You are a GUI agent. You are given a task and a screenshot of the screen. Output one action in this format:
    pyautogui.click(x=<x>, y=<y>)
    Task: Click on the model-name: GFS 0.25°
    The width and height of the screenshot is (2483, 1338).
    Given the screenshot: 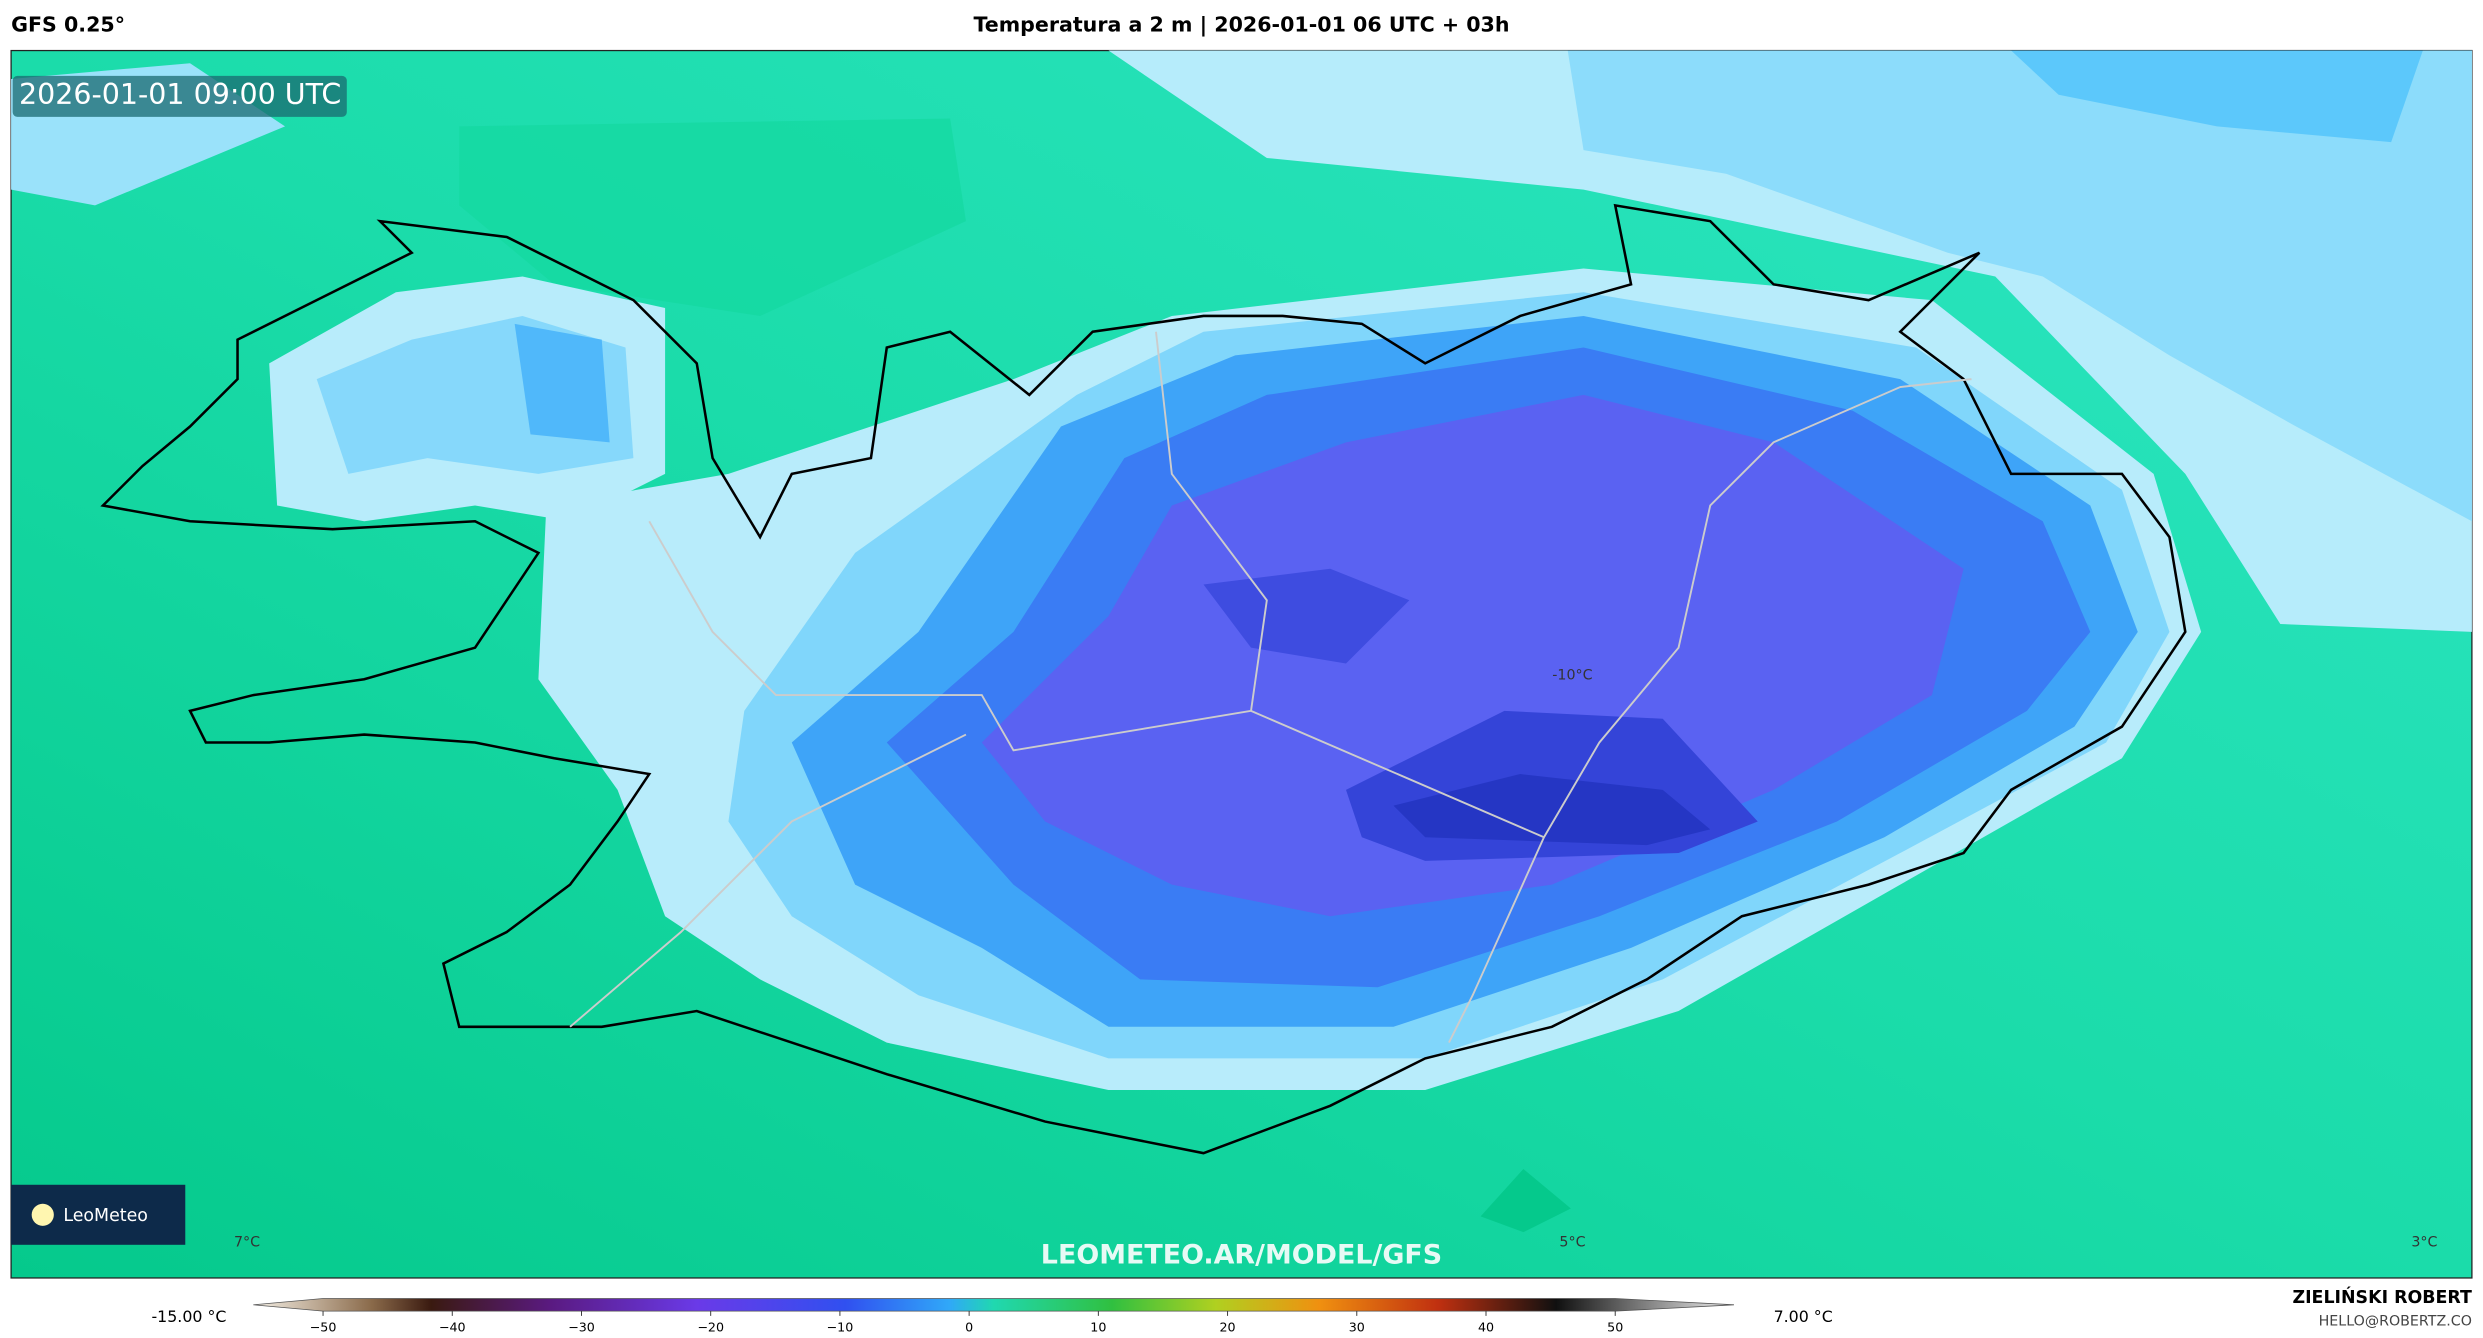 What is the action you would take?
    pyautogui.click(x=68, y=25)
    